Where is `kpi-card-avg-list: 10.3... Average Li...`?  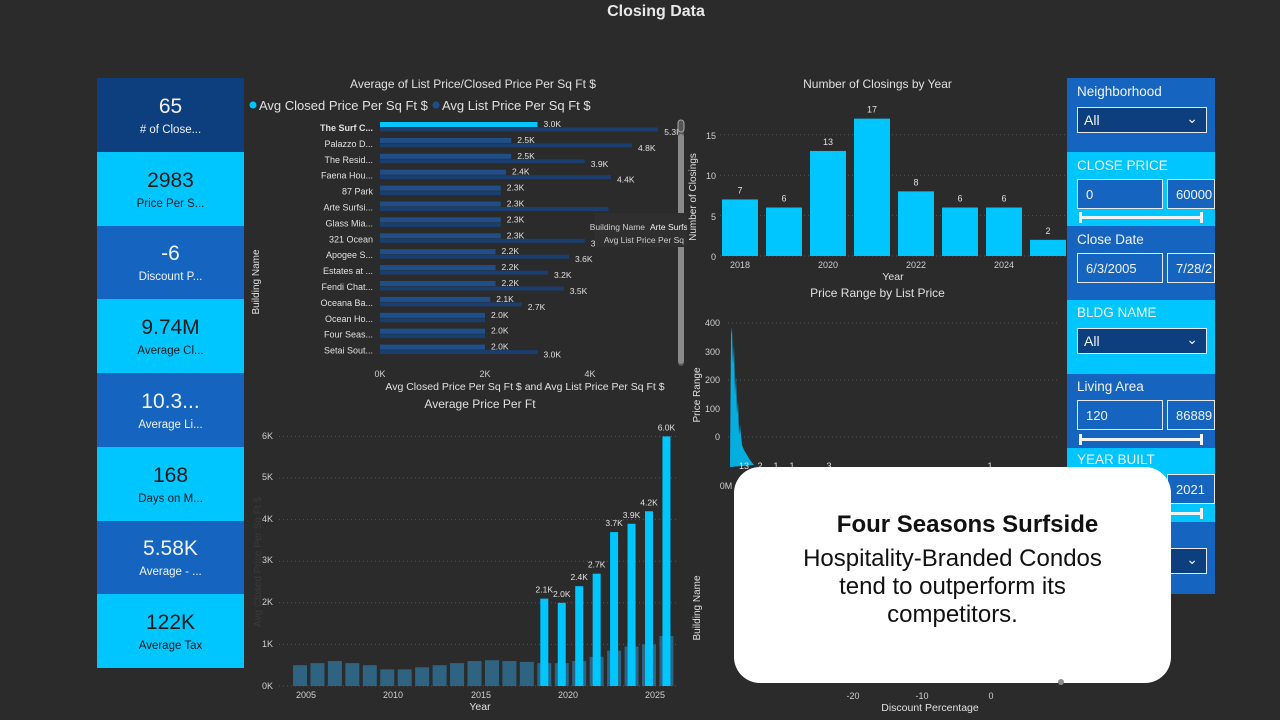 kpi-card-avg-list: 10.3... Average Li... is located at coordinates (170, 410).